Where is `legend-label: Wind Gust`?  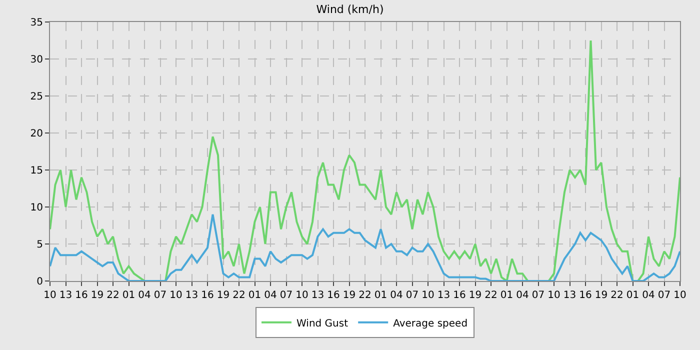
legend-label: Wind Gust is located at coordinates (322, 324).